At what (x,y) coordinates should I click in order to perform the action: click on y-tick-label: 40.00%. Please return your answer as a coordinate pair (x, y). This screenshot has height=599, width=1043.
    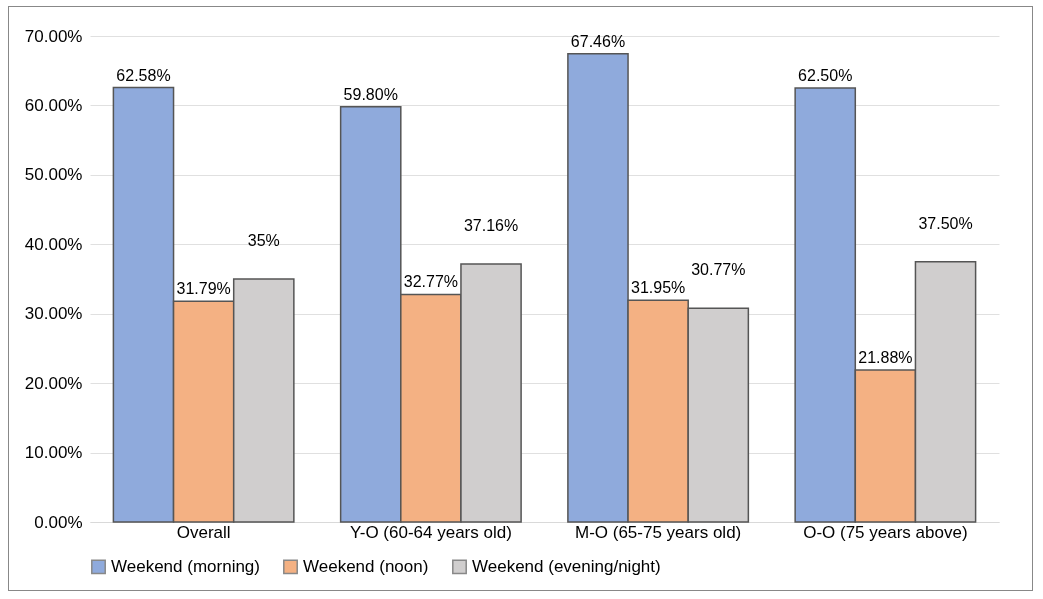
    Looking at the image, I should click on (53, 244).